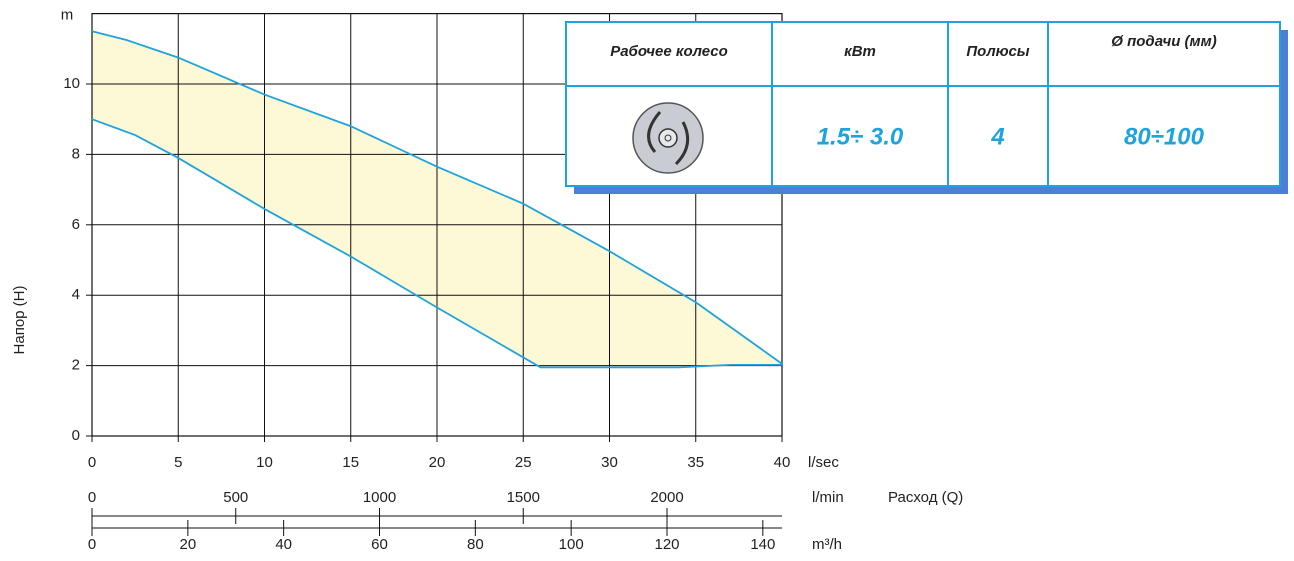 This screenshot has width=1294, height=561. Describe the element at coordinates (609, 462) in the screenshot. I see `x-tick-label: 30` at that location.